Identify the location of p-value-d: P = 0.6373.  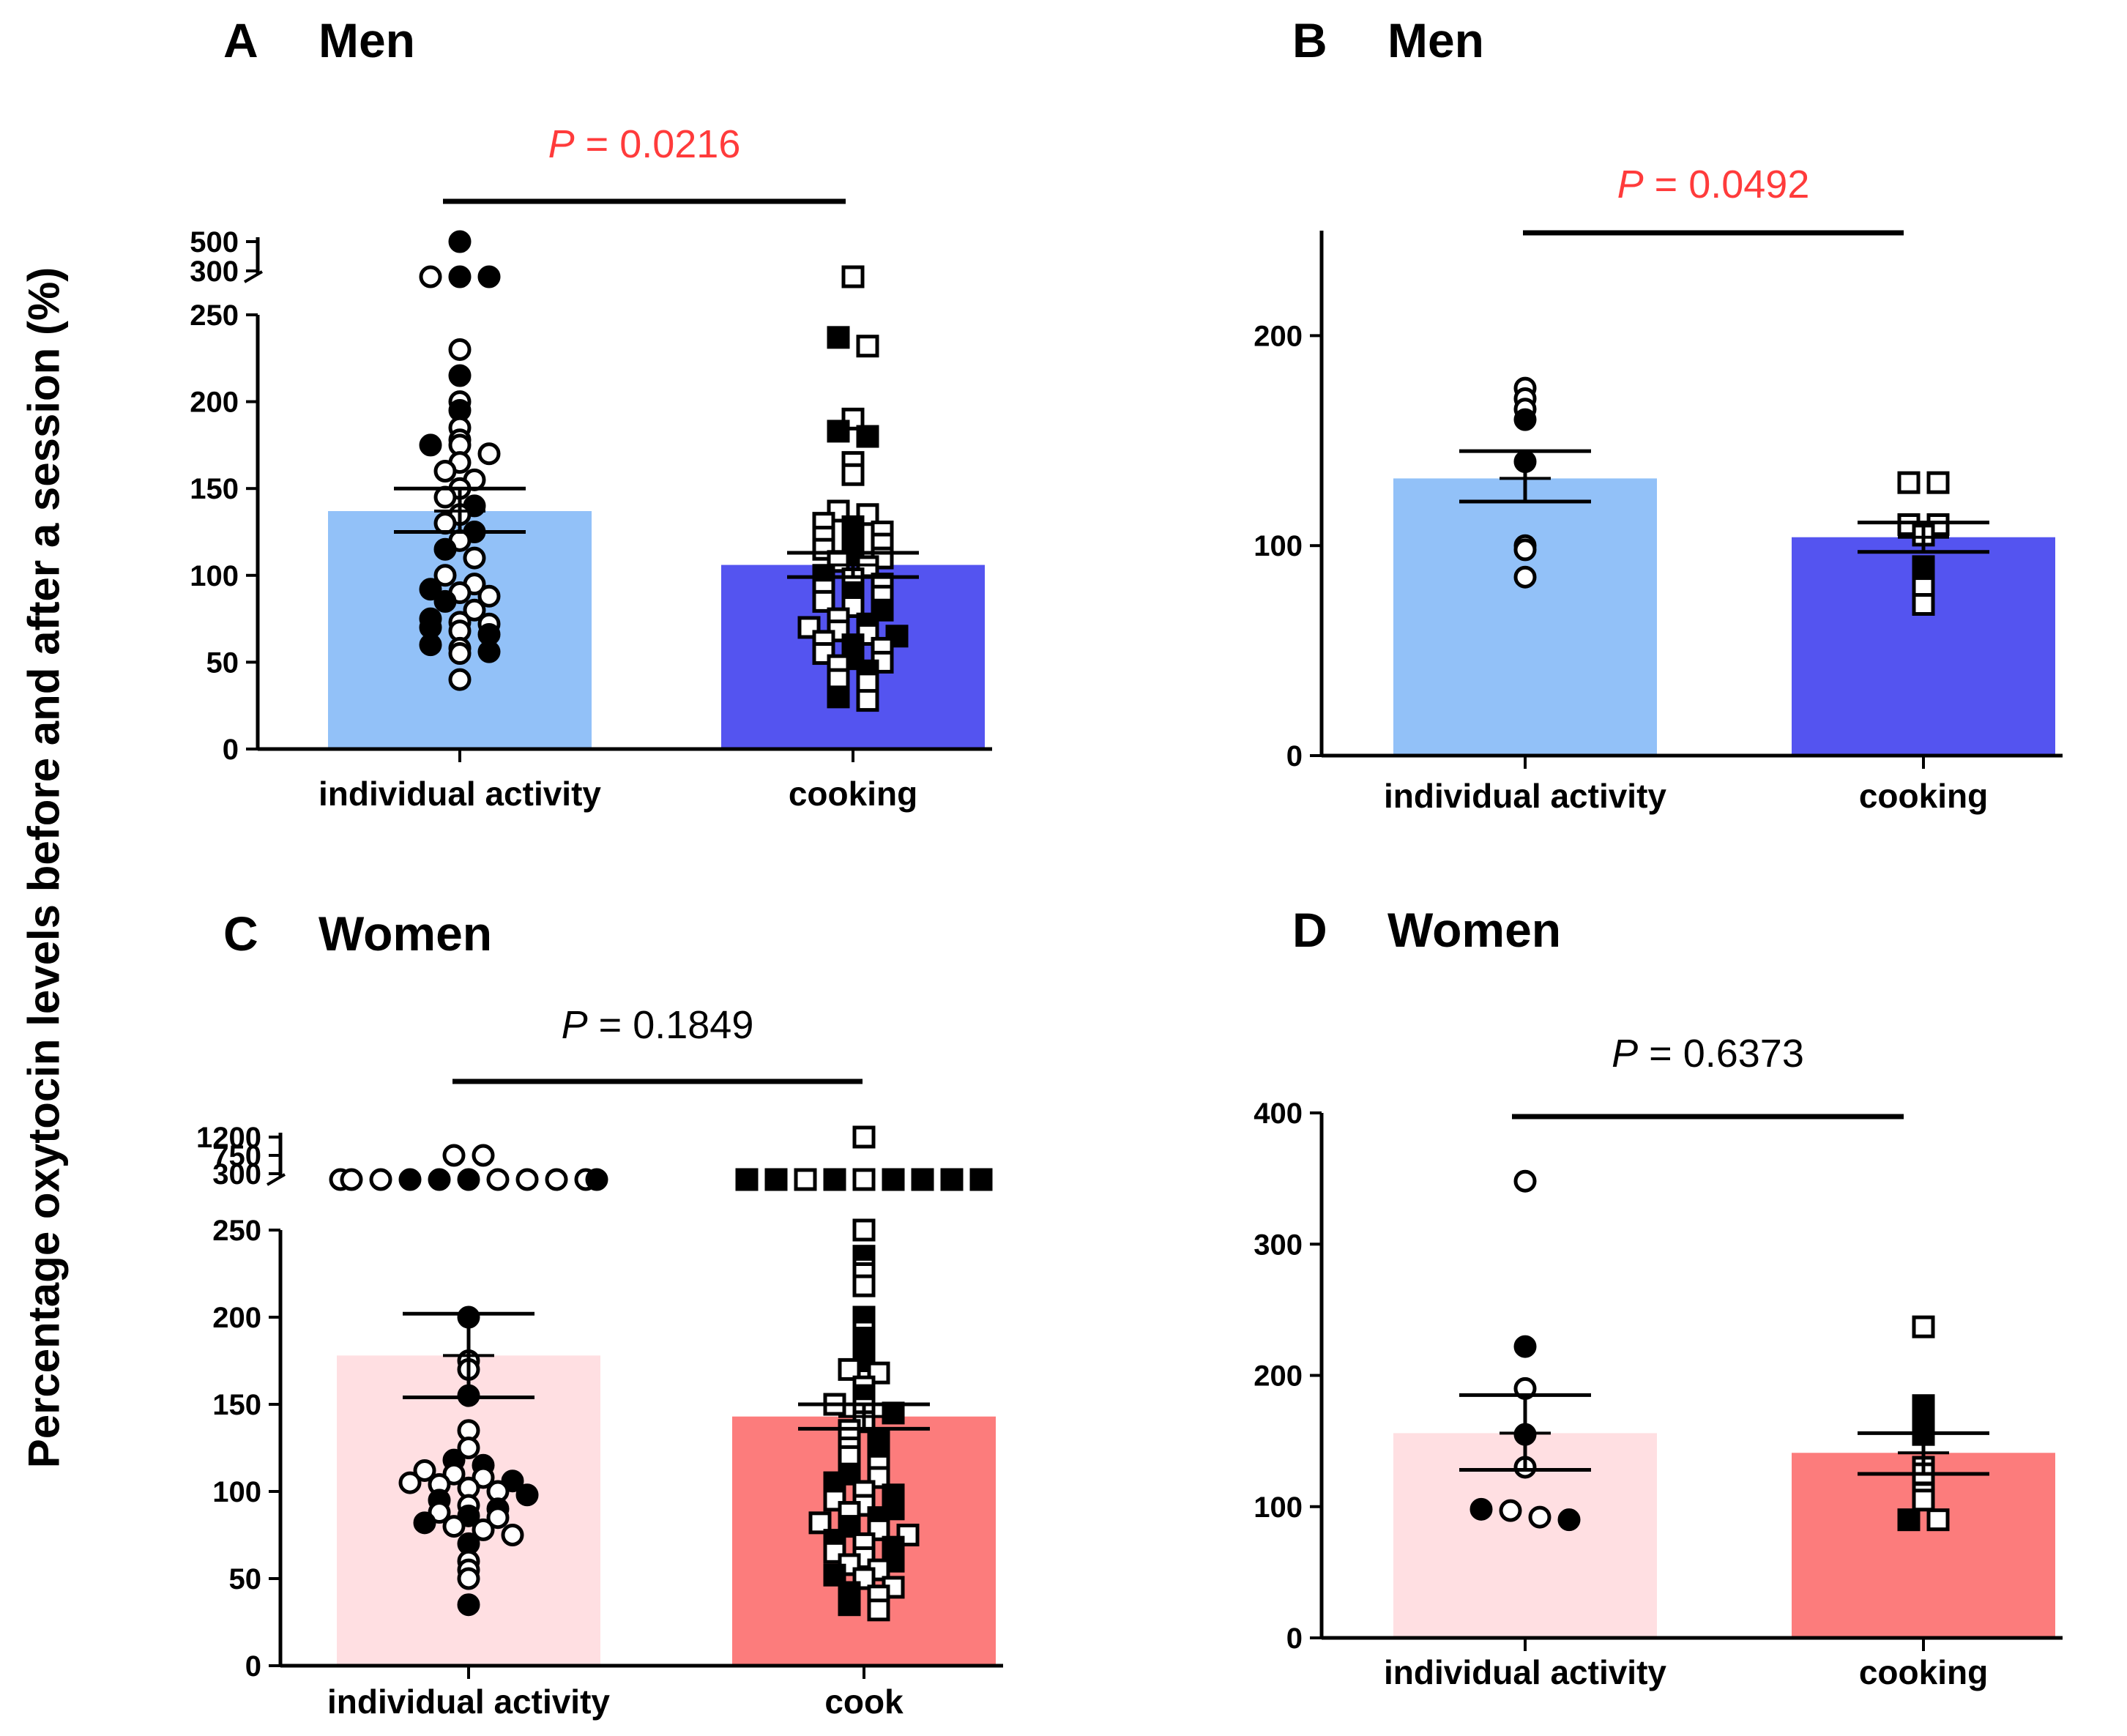
(1708, 1054).